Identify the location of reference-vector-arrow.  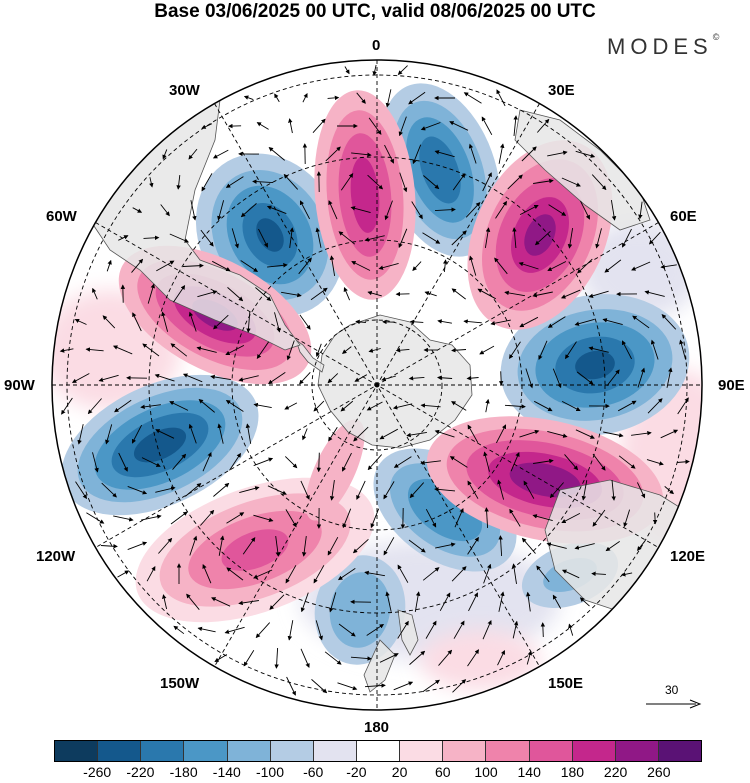
(674, 704).